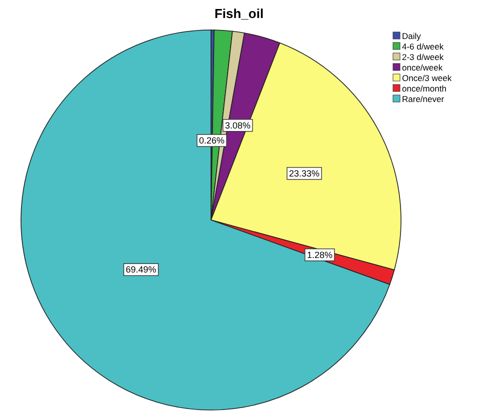  Describe the element at coordinates (427, 78) in the screenshot. I see `legend-label: Once/3 week` at that location.